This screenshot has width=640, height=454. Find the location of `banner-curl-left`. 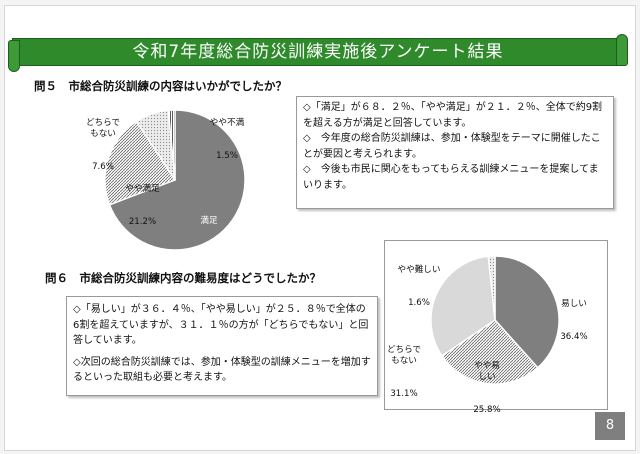

banner-curl-left is located at coordinates (14, 56).